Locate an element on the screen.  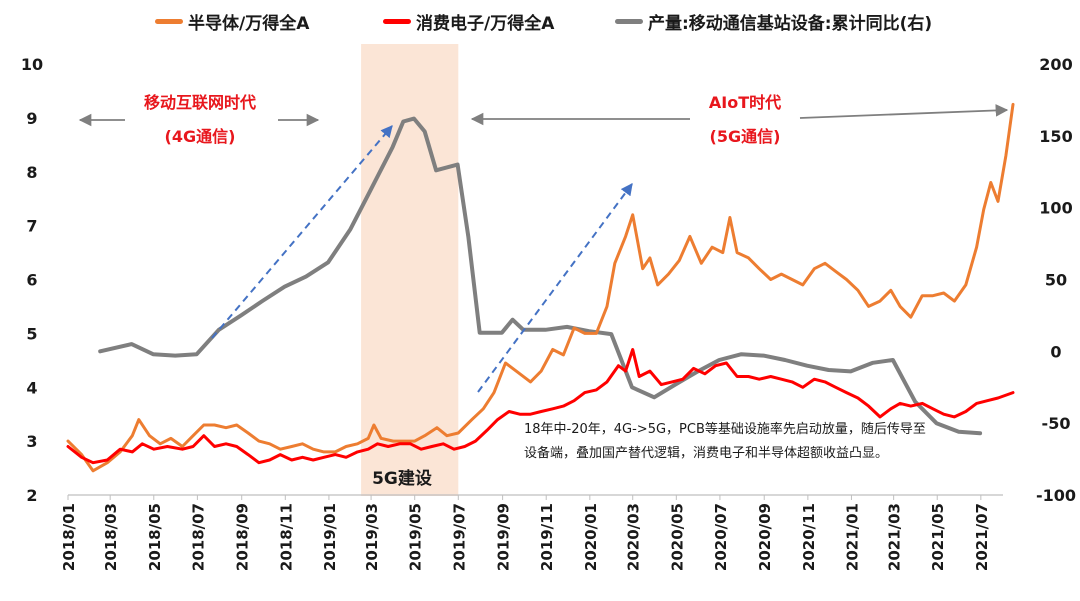
x-tick-label: 2018/01 is located at coordinates (69, 537).